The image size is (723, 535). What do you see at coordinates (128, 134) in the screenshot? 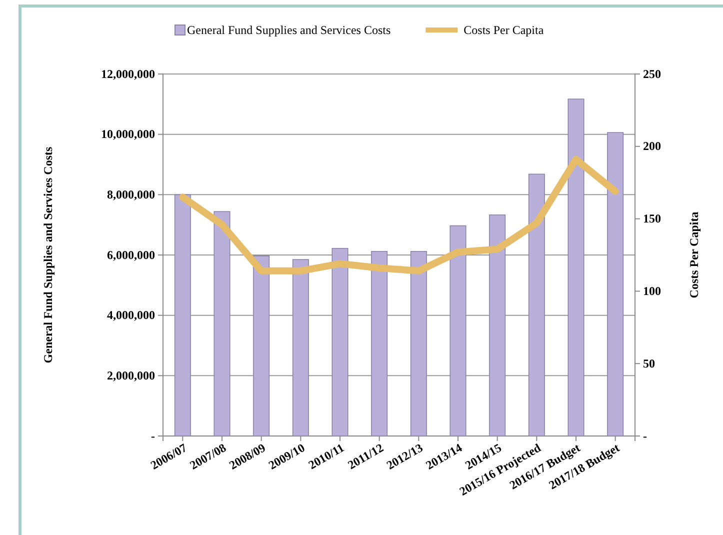
I see `y-tick-label: 10,000,000` at bounding box center [128, 134].